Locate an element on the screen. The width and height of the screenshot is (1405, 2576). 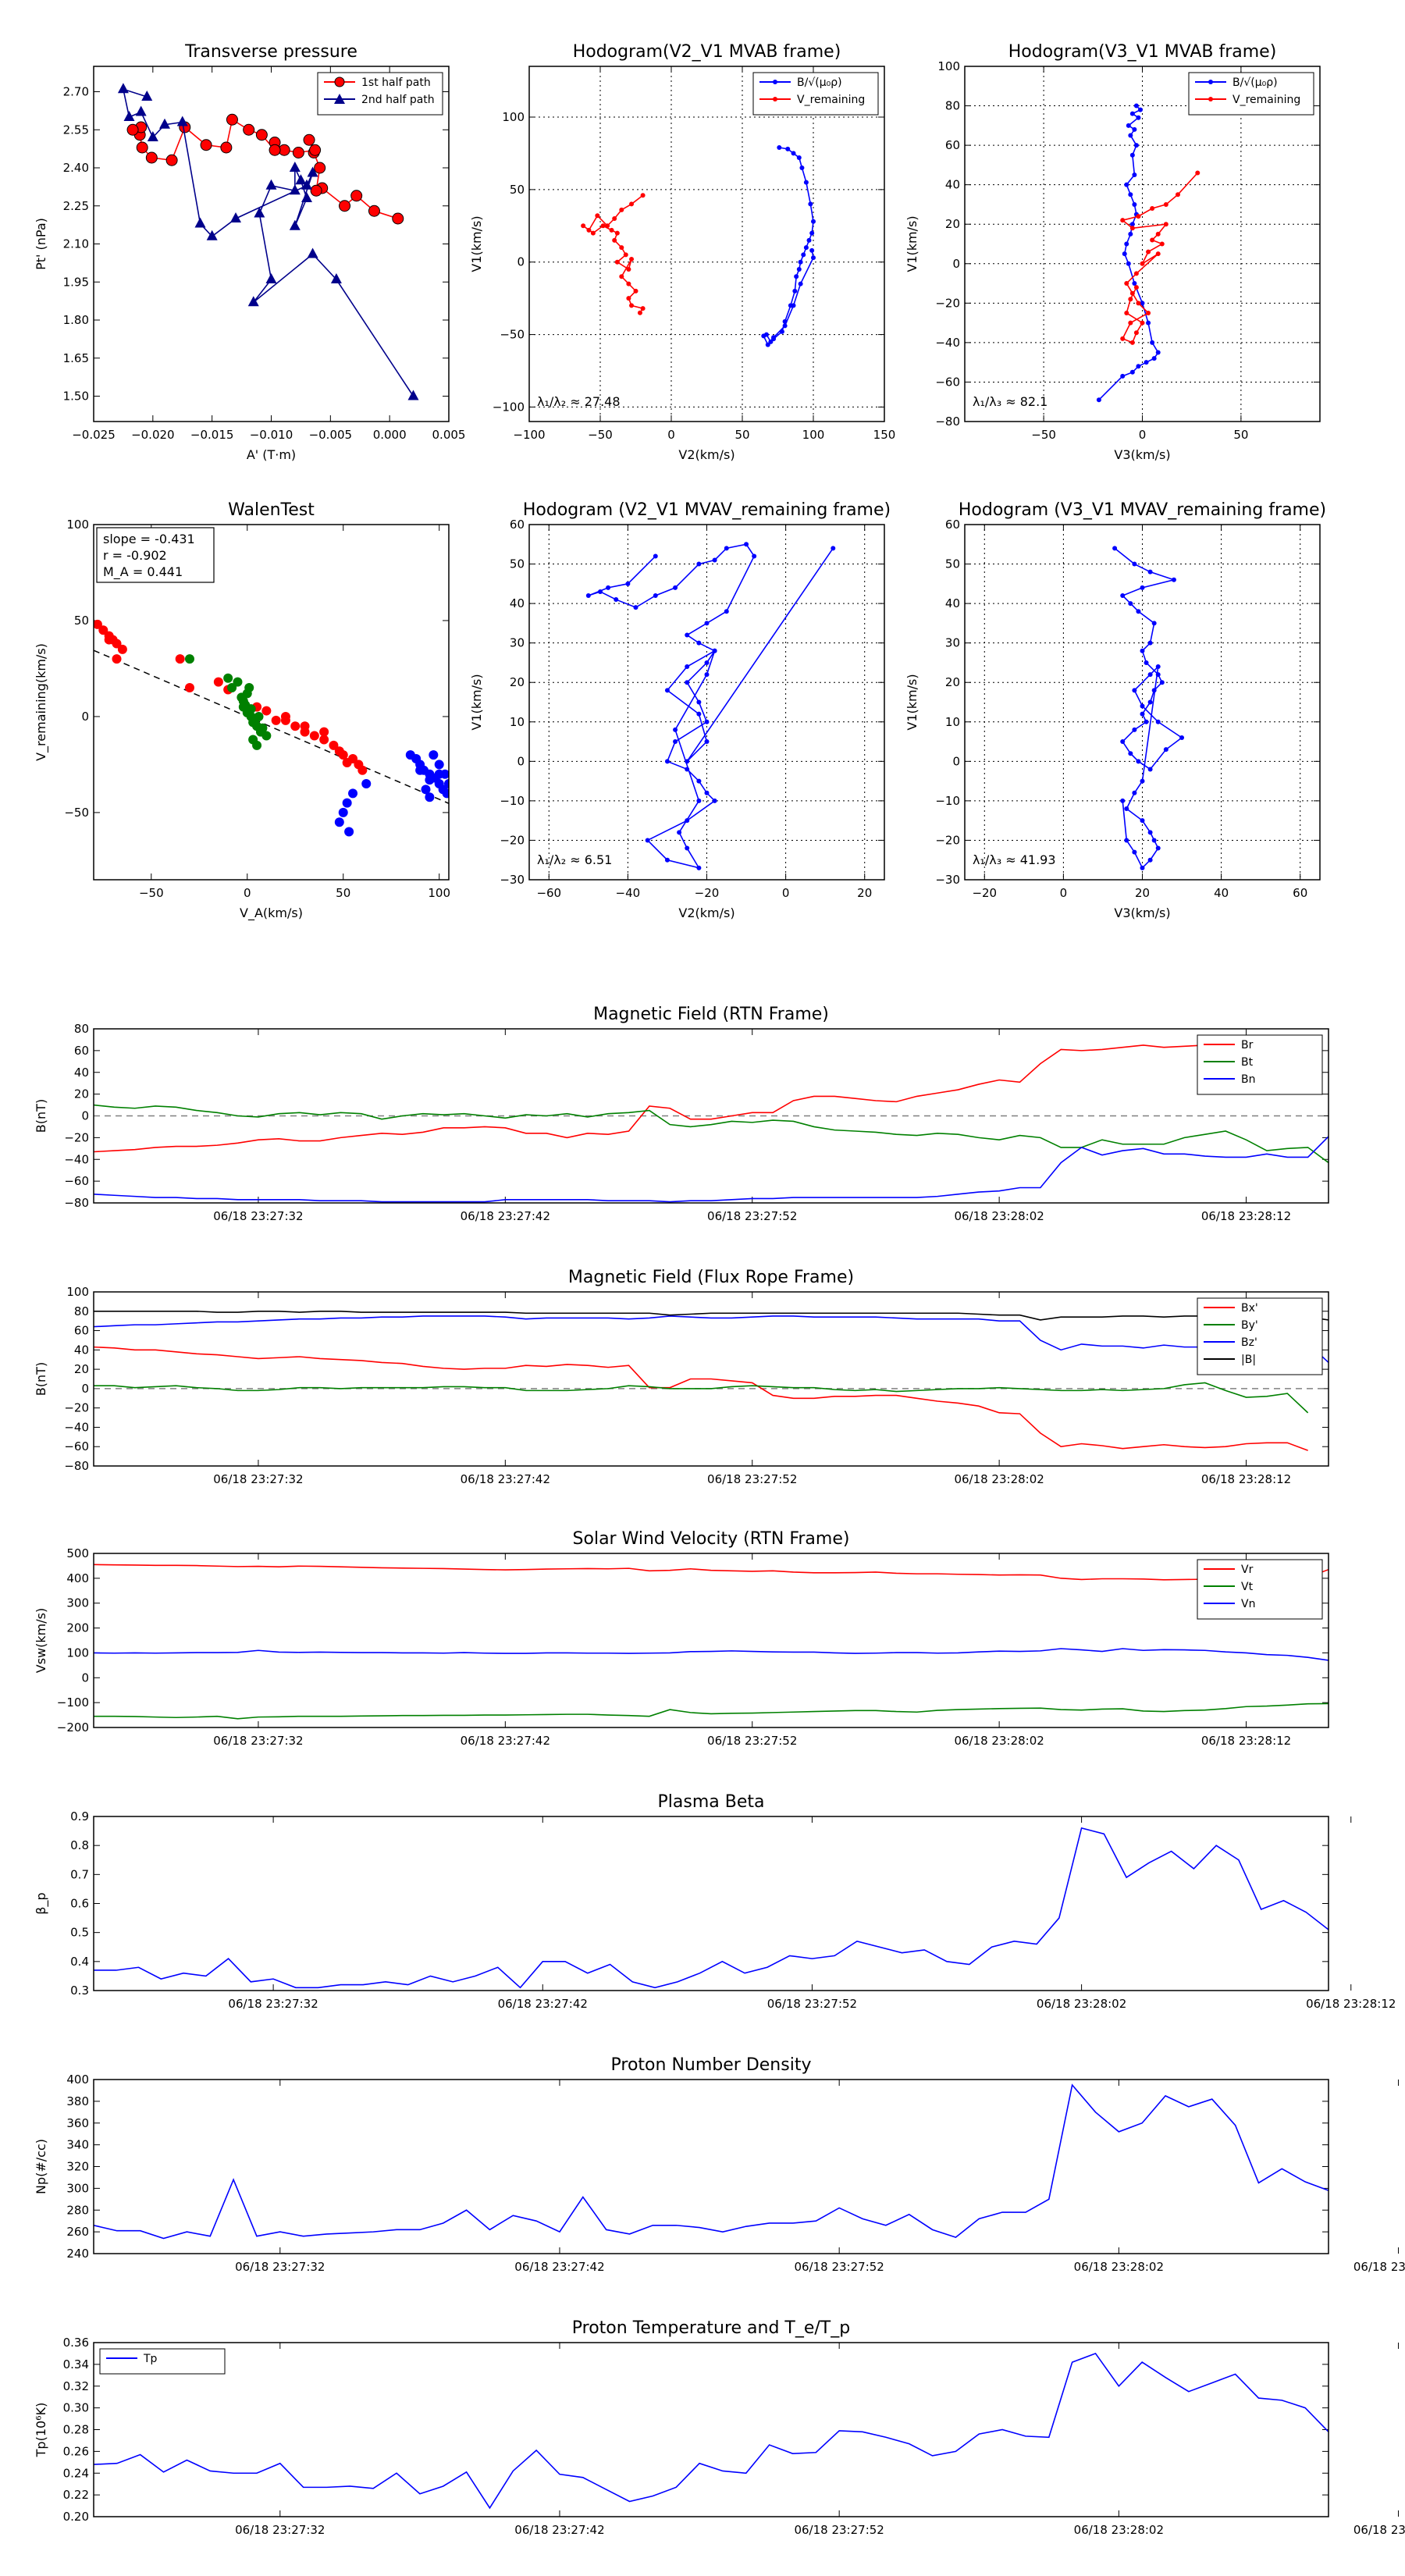
x-tick-label: −0.010 is located at coordinates (271, 435).